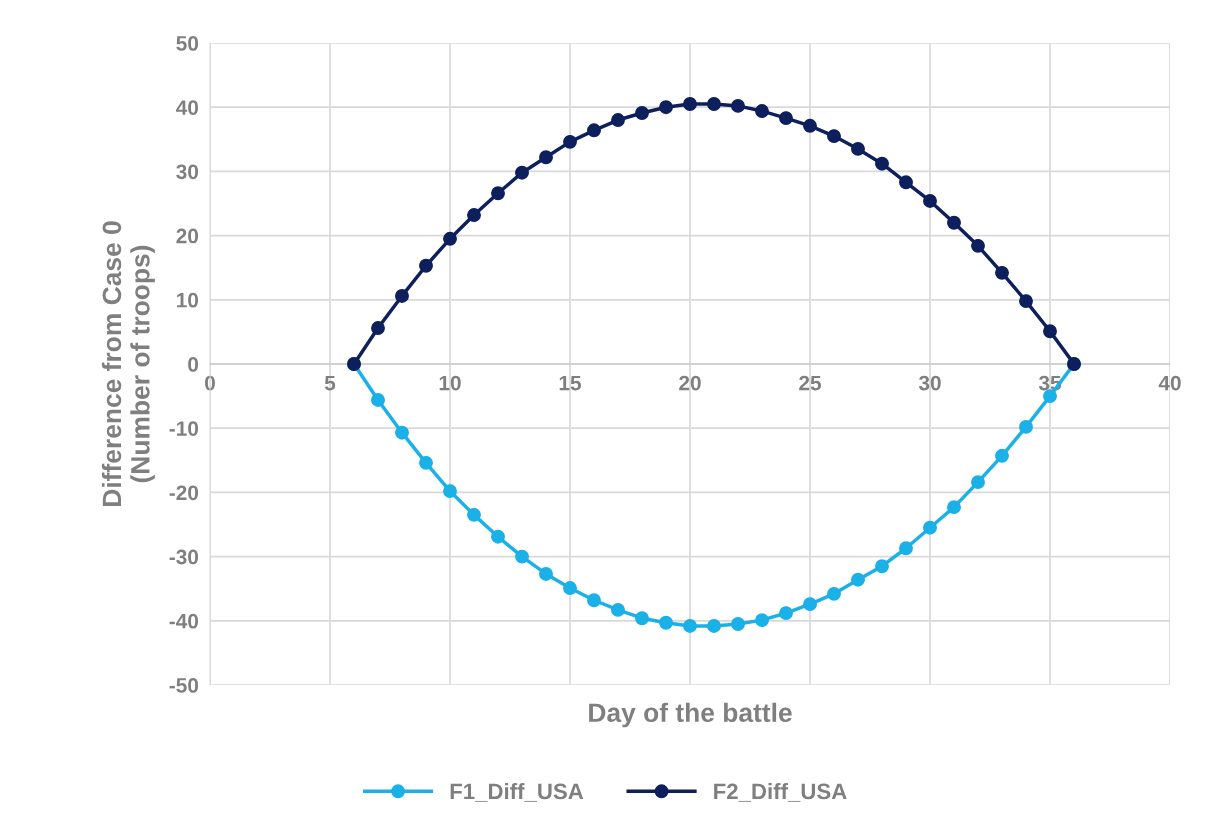 This screenshot has width=1212, height=832. Describe the element at coordinates (128, 363) in the screenshot. I see `y-axis-title: Difference from Case 0 (Number of troops)` at that location.